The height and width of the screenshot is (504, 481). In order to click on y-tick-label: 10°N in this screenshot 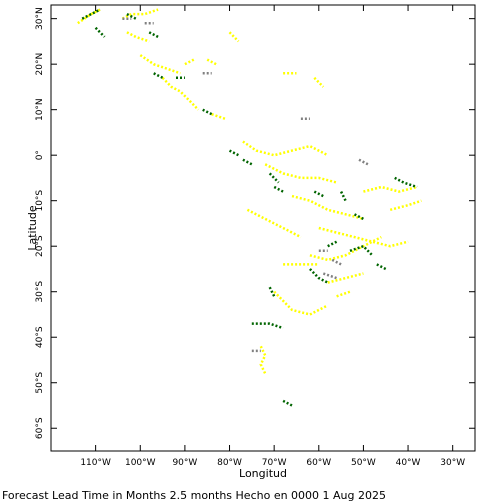, I will do `click(40, 109)`.